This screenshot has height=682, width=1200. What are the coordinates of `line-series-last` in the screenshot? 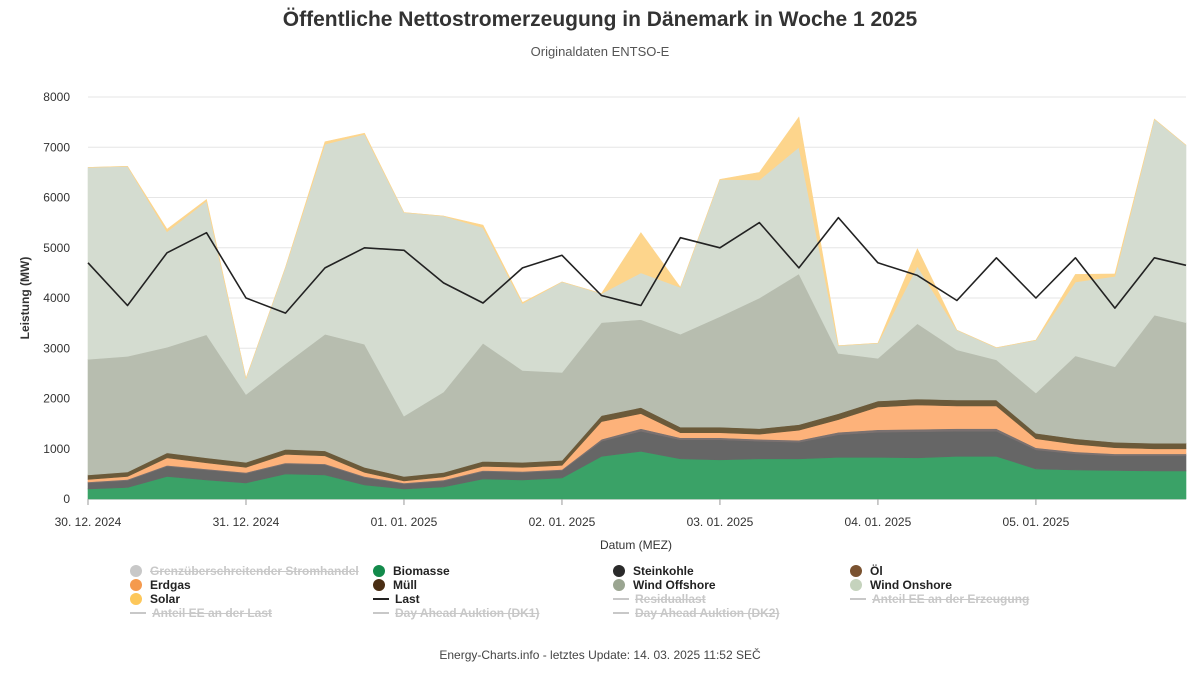 It's located at (637, 265).